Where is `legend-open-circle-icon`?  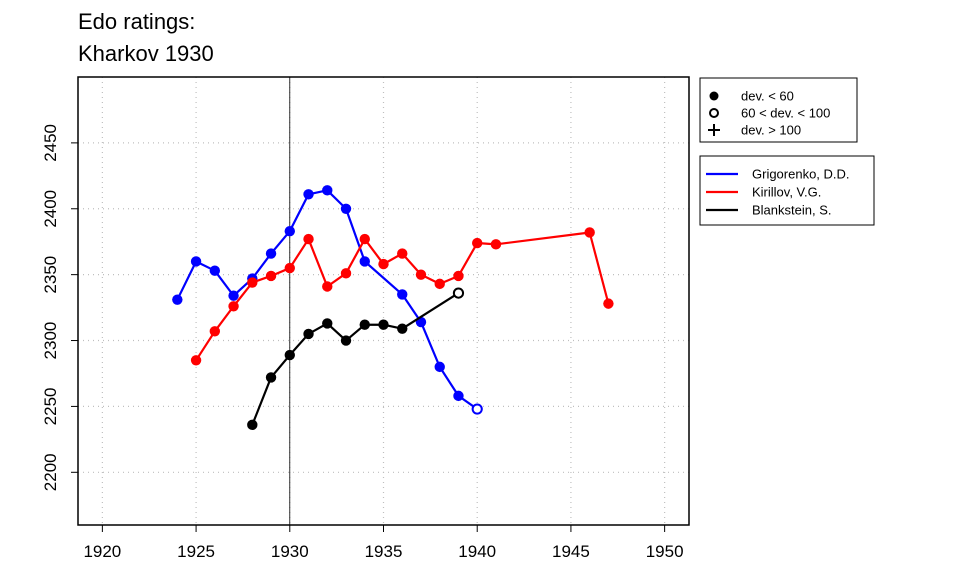 legend-open-circle-icon is located at coordinates (714, 113).